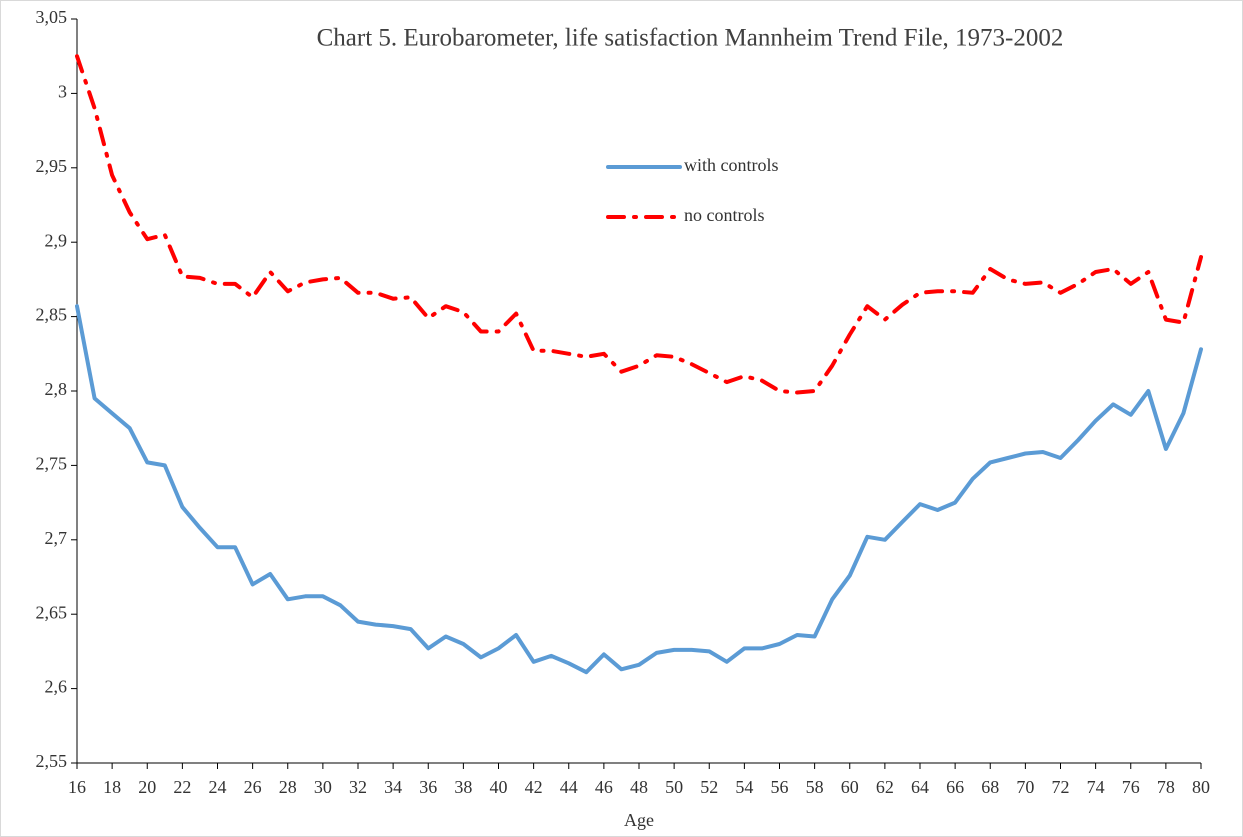 This screenshot has height=837, width=1243. What do you see at coordinates (323, 787) in the screenshot?
I see `x-tick-label: 30` at bounding box center [323, 787].